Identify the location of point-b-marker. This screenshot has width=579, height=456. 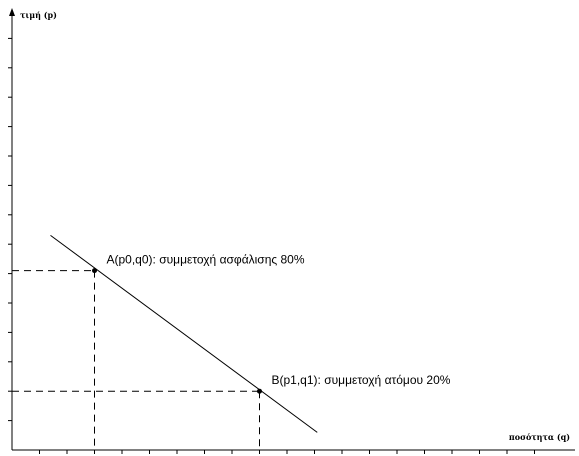
(259, 391).